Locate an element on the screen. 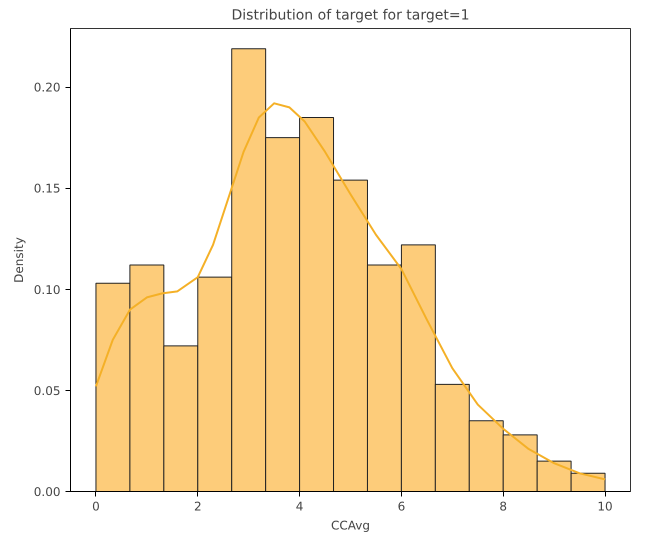  x-tick-label: 6 is located at coordinates (402, 507).